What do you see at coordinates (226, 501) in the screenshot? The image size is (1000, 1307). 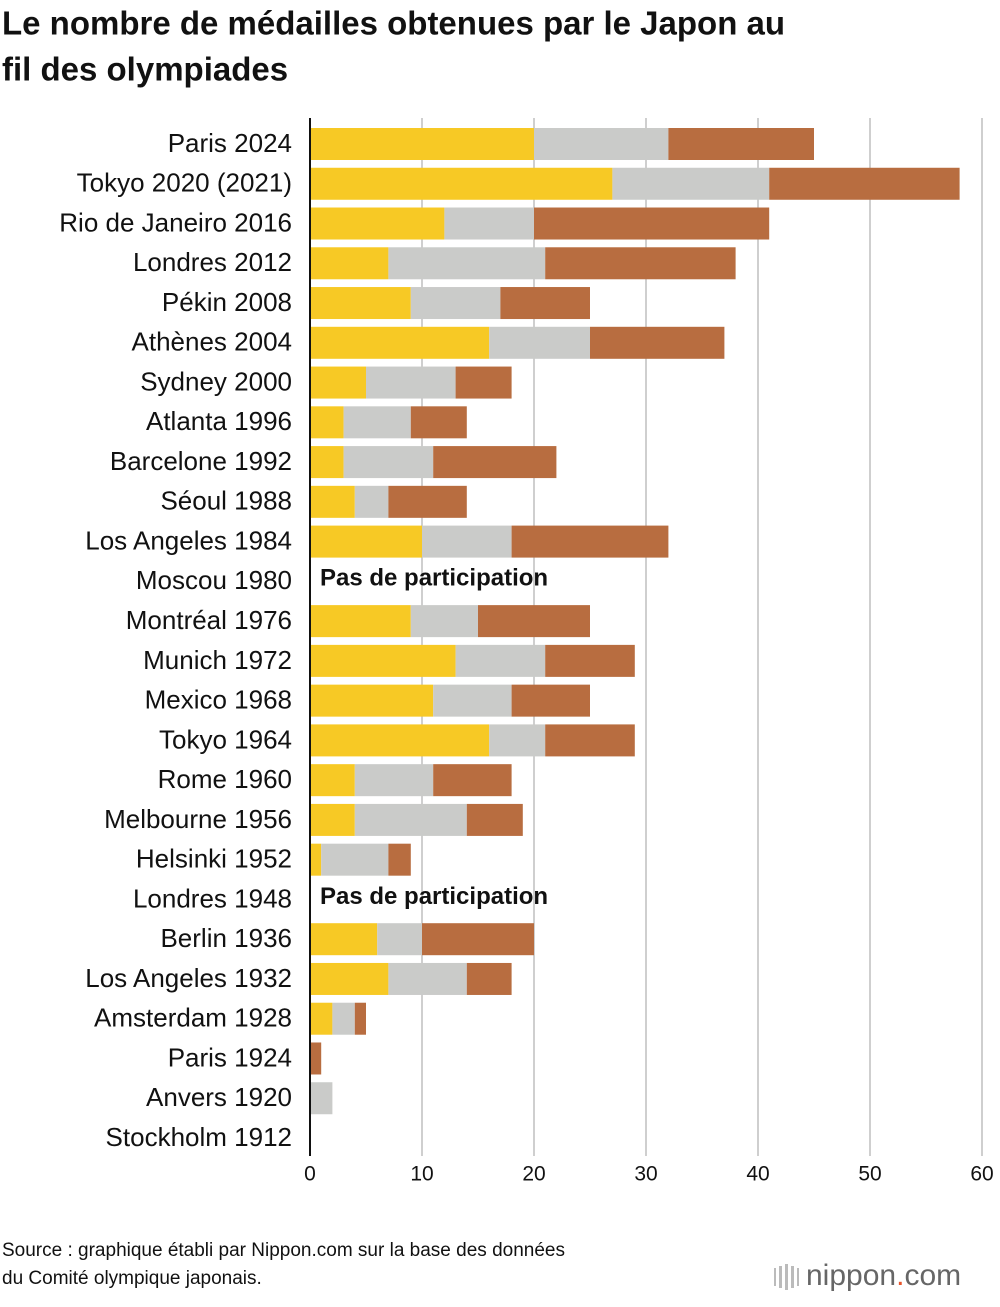 I see `y-tick-label: Séoul 1988` at bounding box center [226, 501].